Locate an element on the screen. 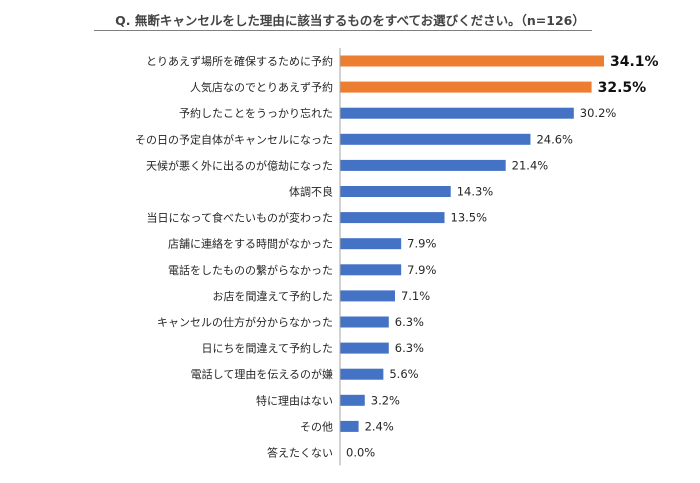 The image size is (700, 483). value-label: 14.3% is located at coordinates (475, 192).